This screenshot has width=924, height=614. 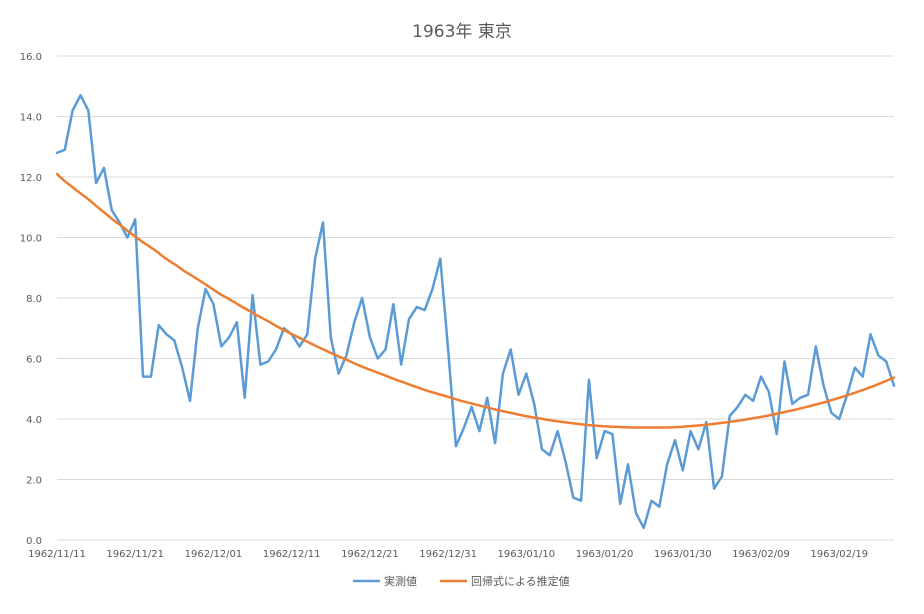 I want to click on y-tick-label: 14.0, so click(x=31, y=118).